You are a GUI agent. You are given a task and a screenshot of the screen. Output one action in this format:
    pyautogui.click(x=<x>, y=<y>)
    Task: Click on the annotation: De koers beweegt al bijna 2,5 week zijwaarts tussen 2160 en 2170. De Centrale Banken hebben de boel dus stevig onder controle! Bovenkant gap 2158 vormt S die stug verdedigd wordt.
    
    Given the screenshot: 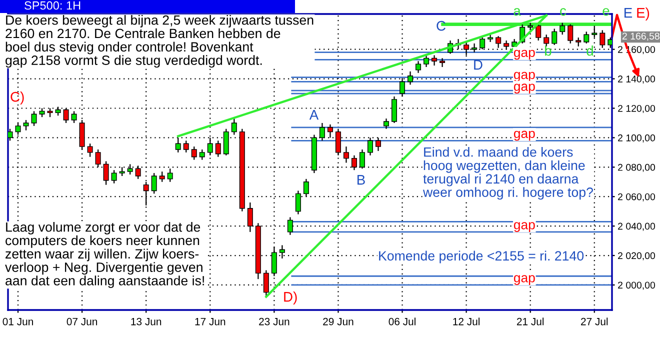 What is the action you would take?
    pyautogui.click(x=160, y=41)
    